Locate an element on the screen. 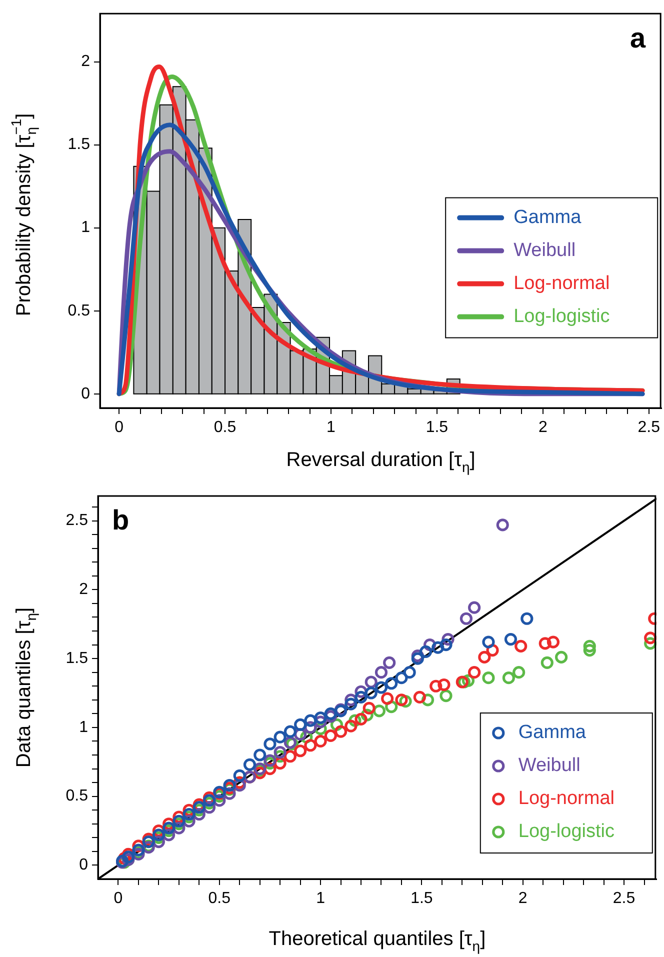  annotation: a is located at coordinates (638, 38).